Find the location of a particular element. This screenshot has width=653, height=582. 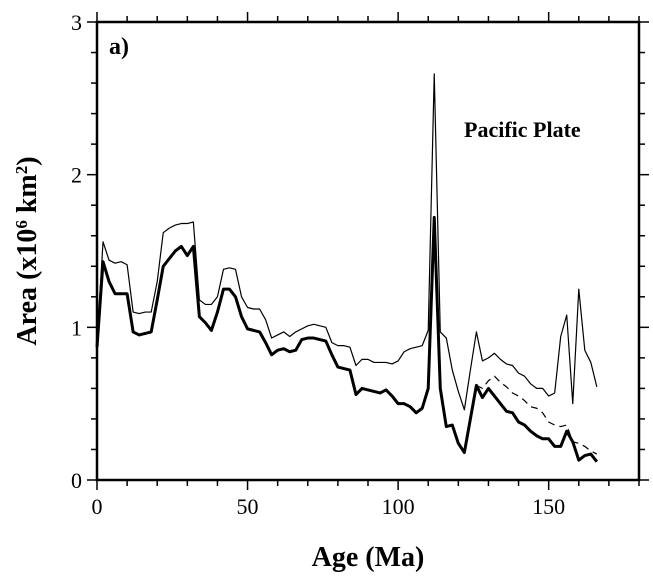

y-tick-label: 0 is located at coordinates (76, 480).